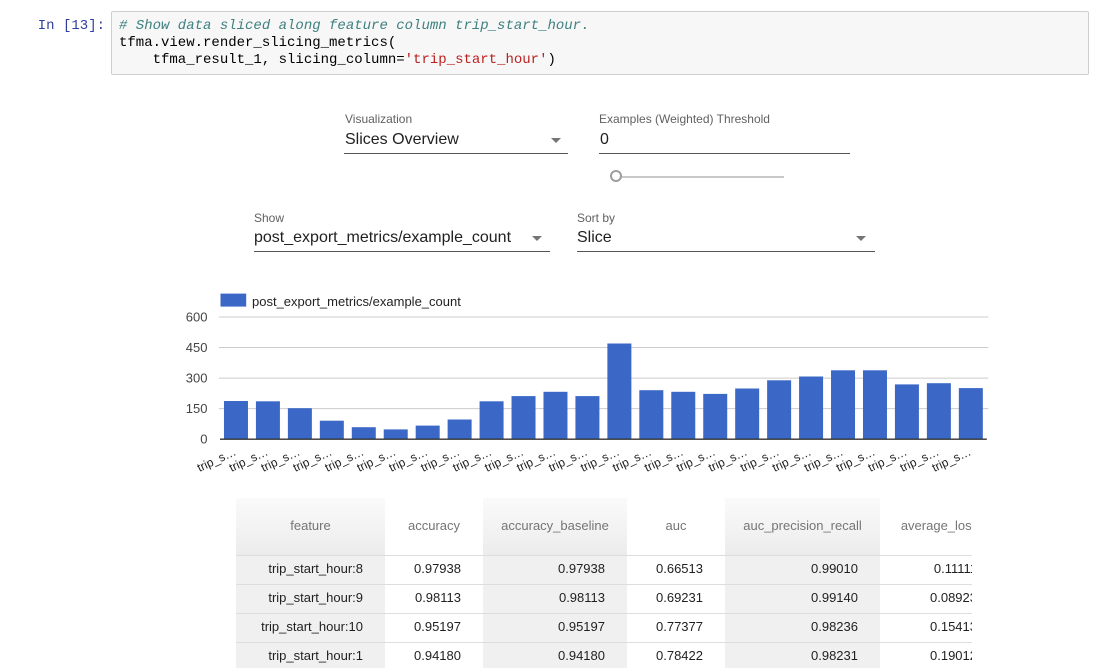 This screenshot has height=668, width=1111. What do you see at coordinates (356, 301) in the screenshot?
I see `svg-text:post_export_metrics/example_co: post_export_metrics/example_count` at bounding box center [356, 301].